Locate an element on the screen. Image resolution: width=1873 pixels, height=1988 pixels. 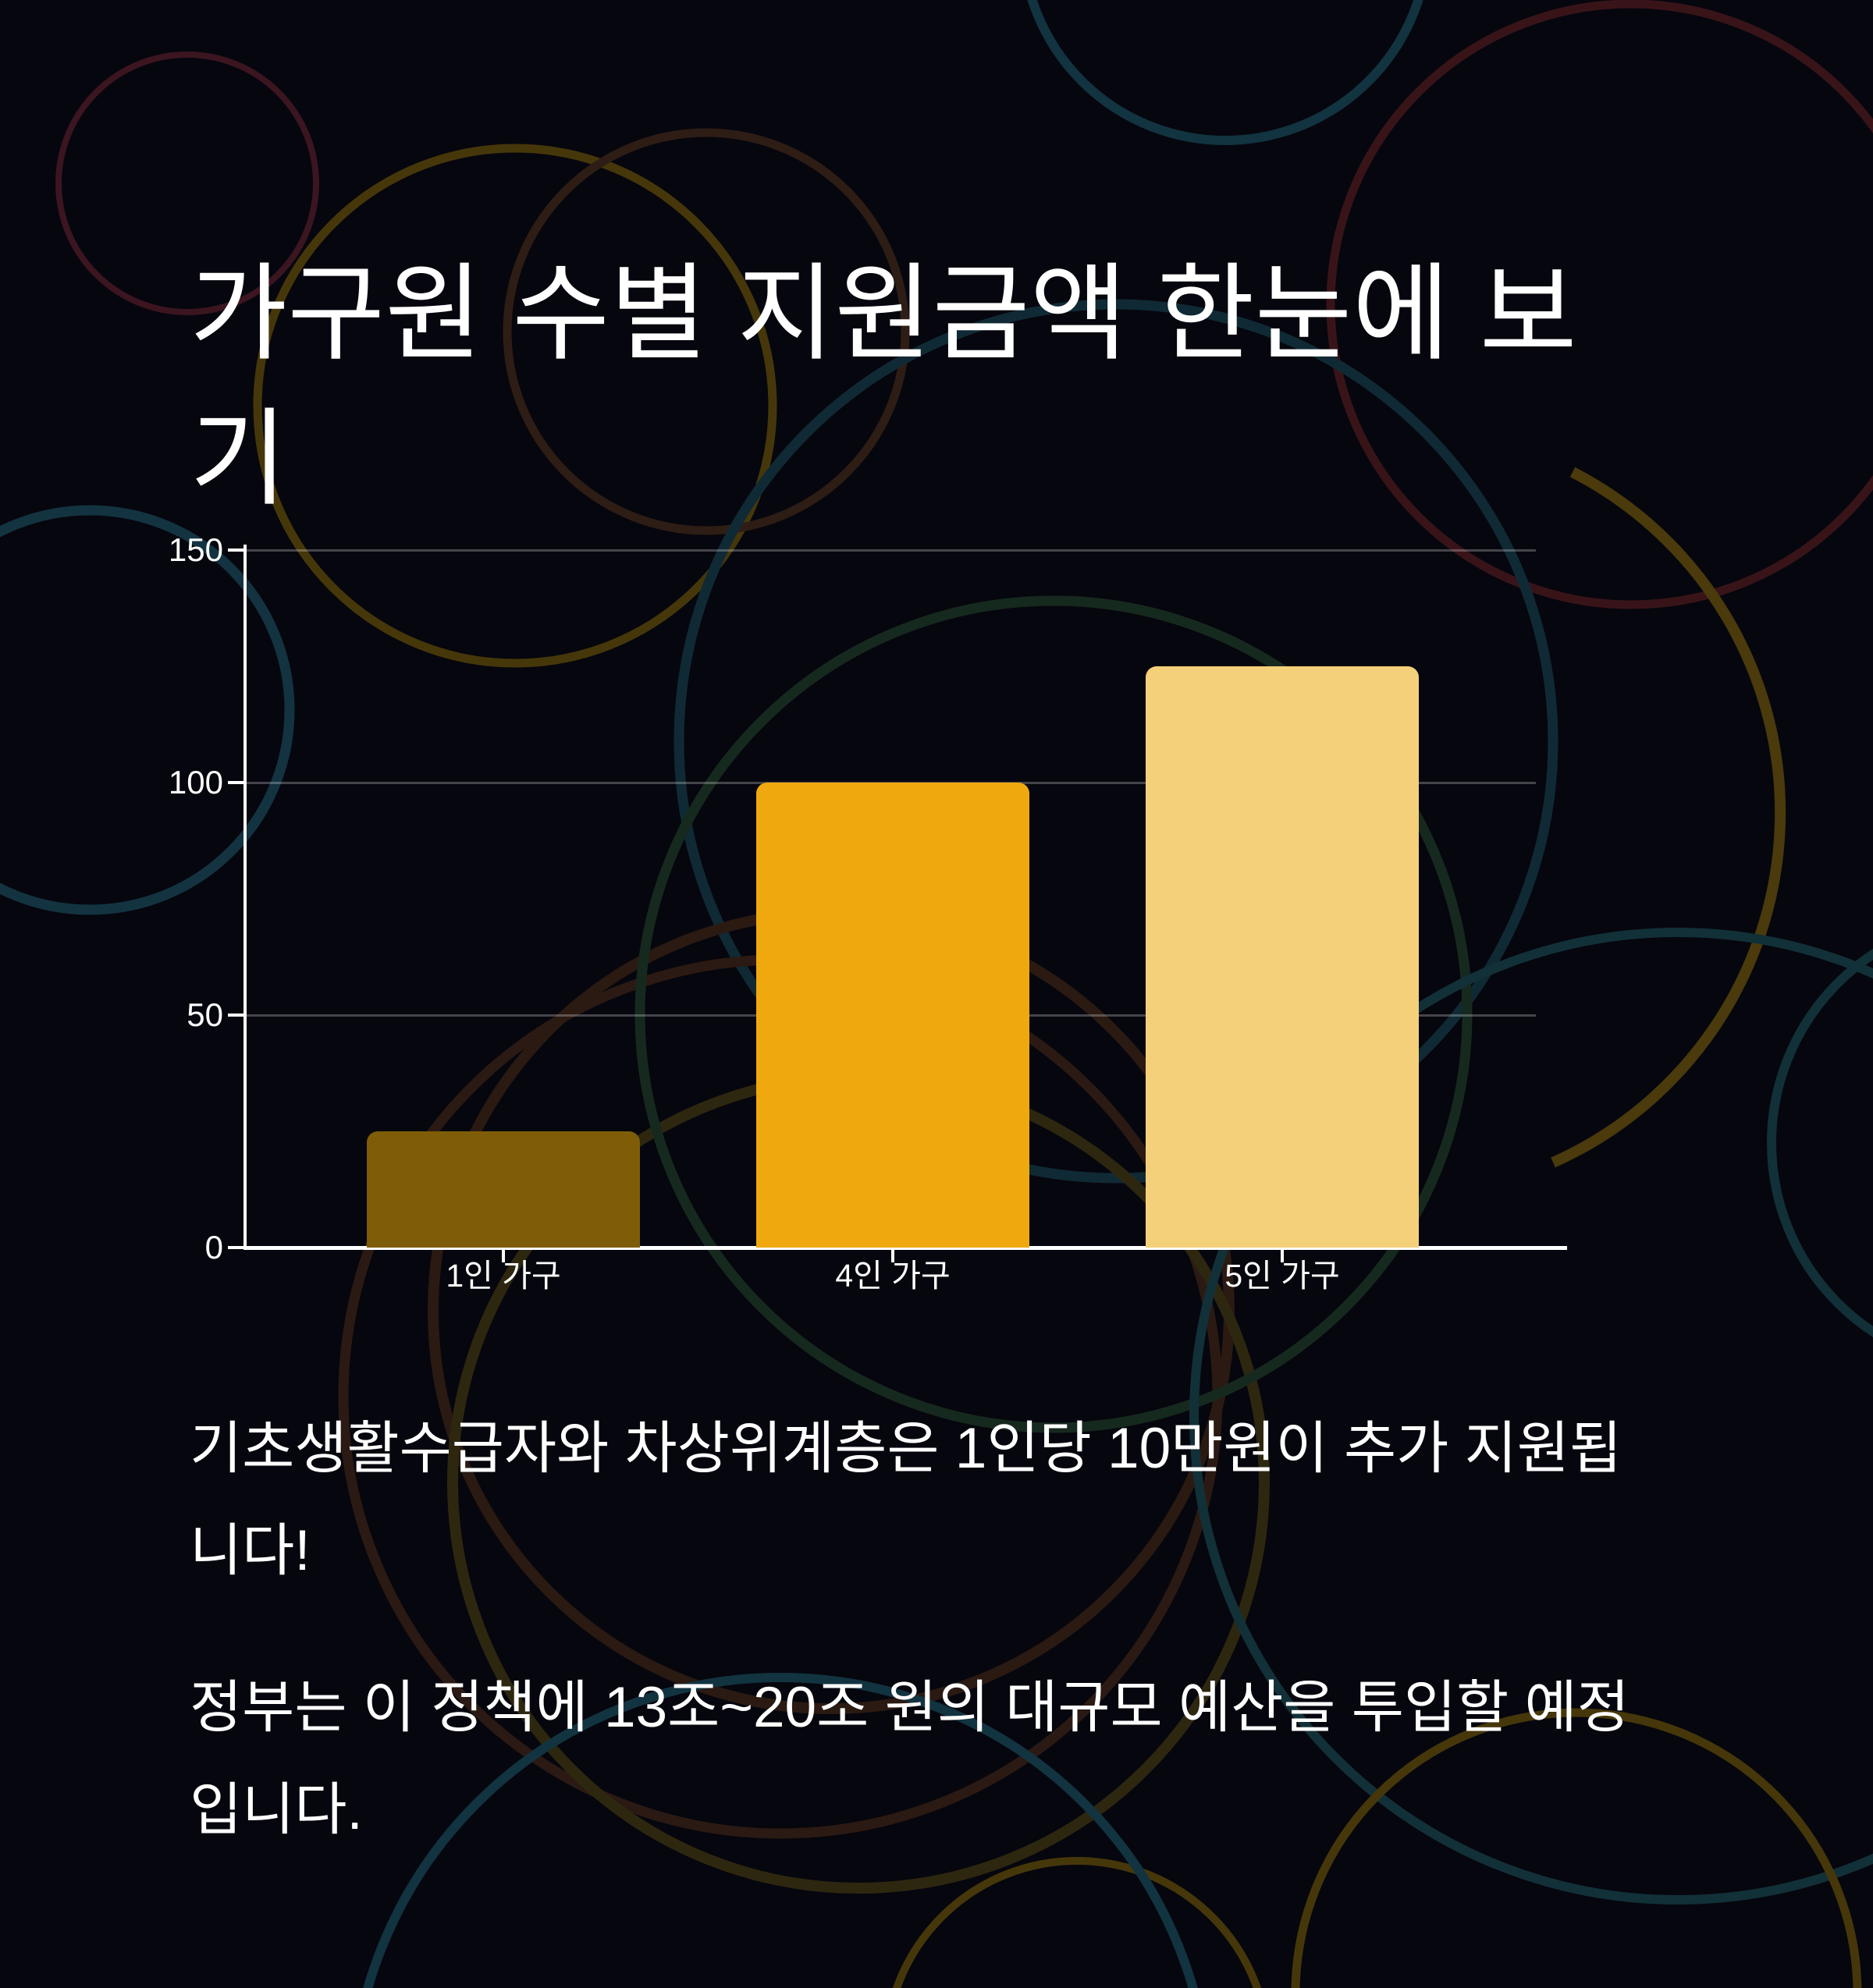
x-axis-label-4인 가구: 4인 가구 is located at coordinates (893, 1276).